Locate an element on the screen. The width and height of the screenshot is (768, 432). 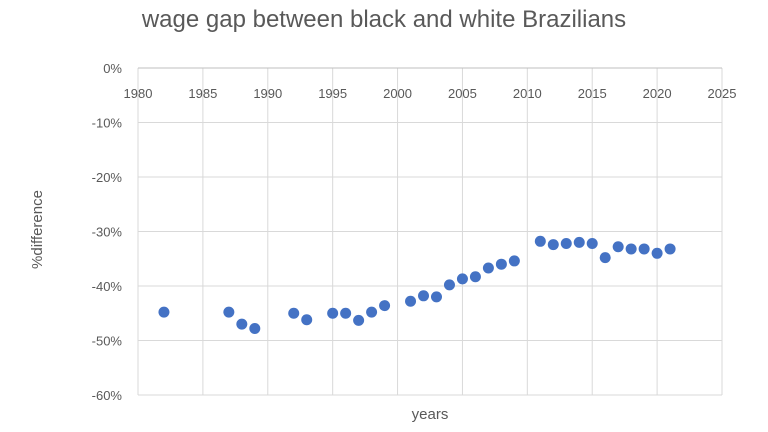
x-tick-label: 1980 is located at coordinates (138, 93).